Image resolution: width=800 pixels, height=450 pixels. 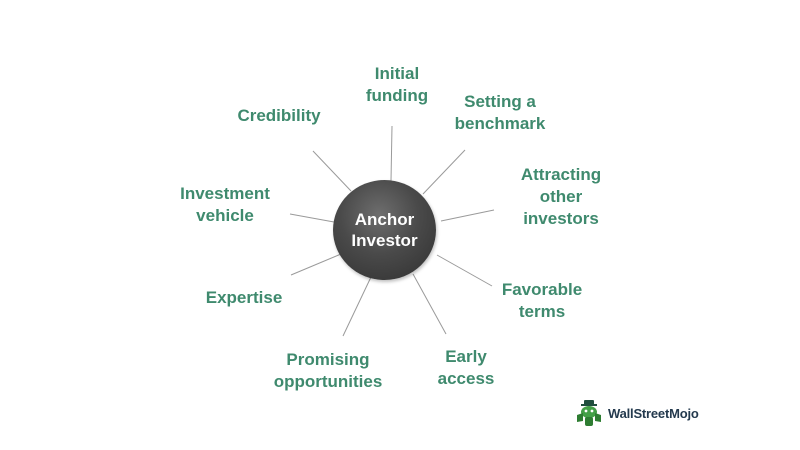 I want to click on hub-label: Anchor Investor, so click(x=384, y=230).